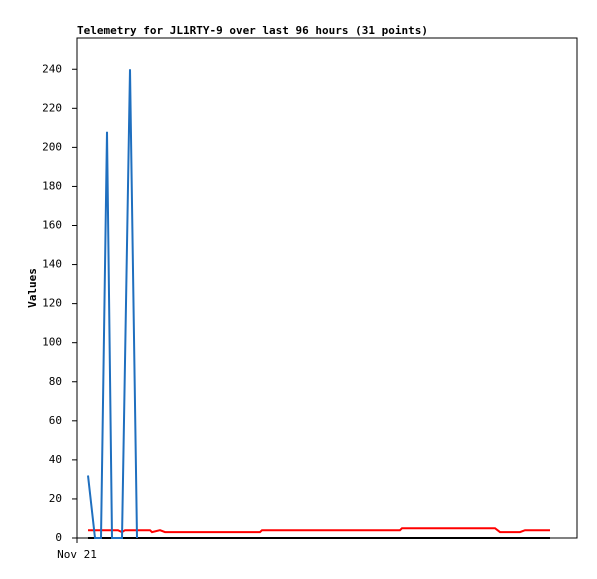  Describe the element at coordinates (52, 146) in the screenshot. I see `y-tick-label: 200` at that location.